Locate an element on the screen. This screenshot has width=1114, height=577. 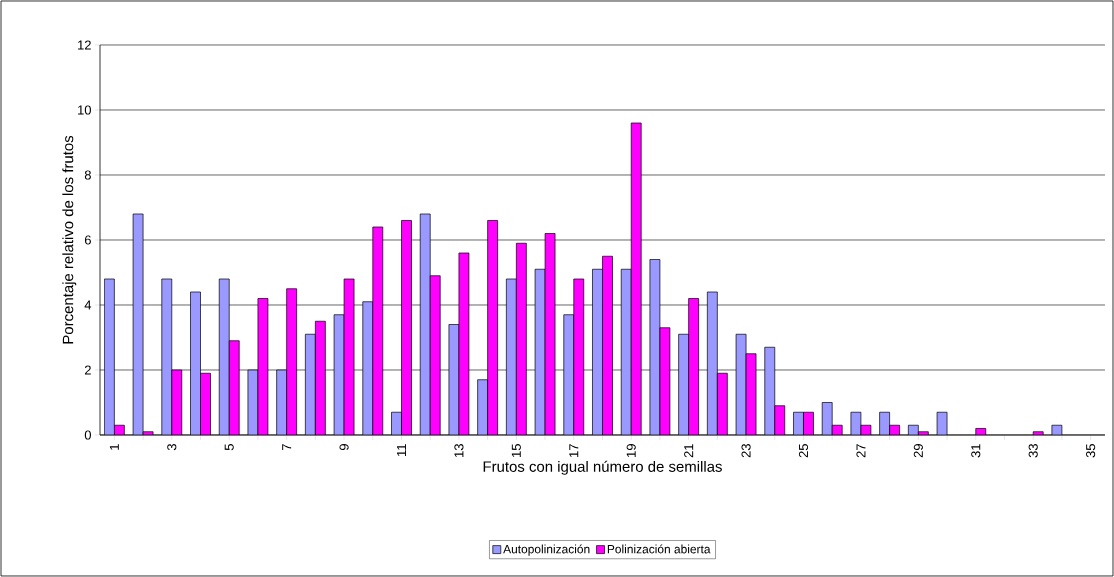
x-tick-label: 15 is located at coordinates (516, 450).